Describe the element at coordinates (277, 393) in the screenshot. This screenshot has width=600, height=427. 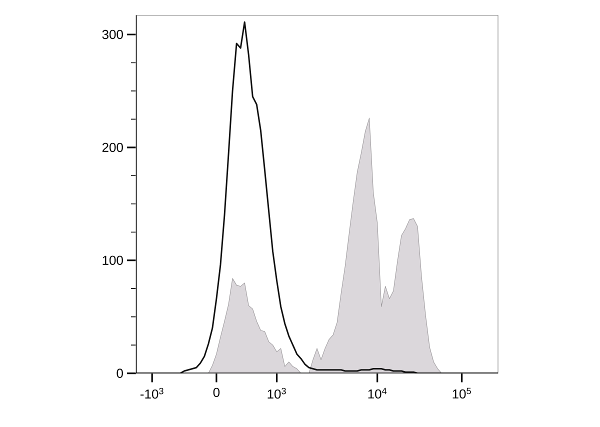
I see `x-tick-label: 10$^{3}$` at that location.